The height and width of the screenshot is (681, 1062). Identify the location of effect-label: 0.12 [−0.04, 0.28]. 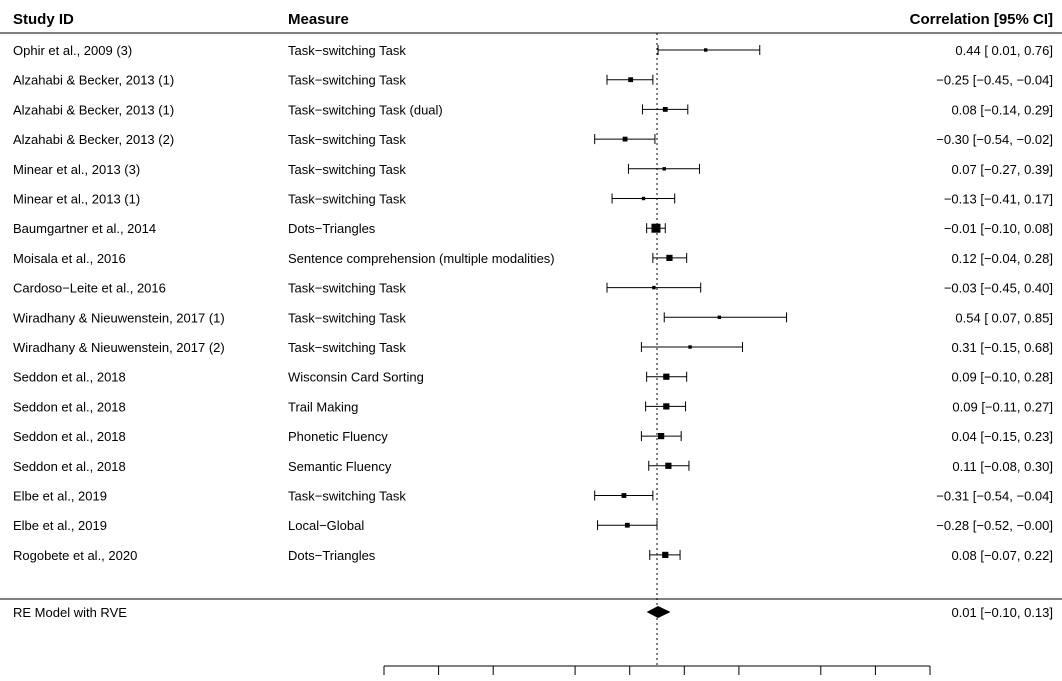
(1002, 258).